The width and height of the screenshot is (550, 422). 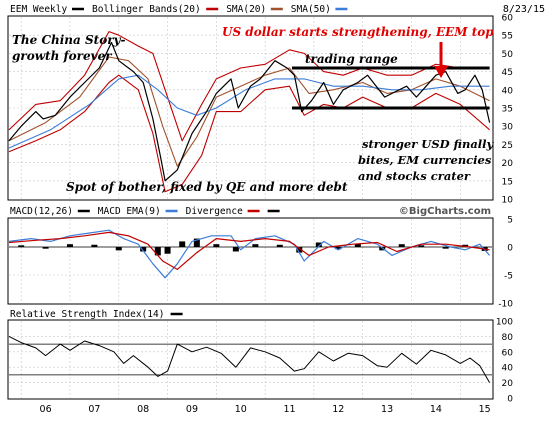 I want to click on annotation-usd-bites-1: stronger USD finally, so click(x=428, y=144).